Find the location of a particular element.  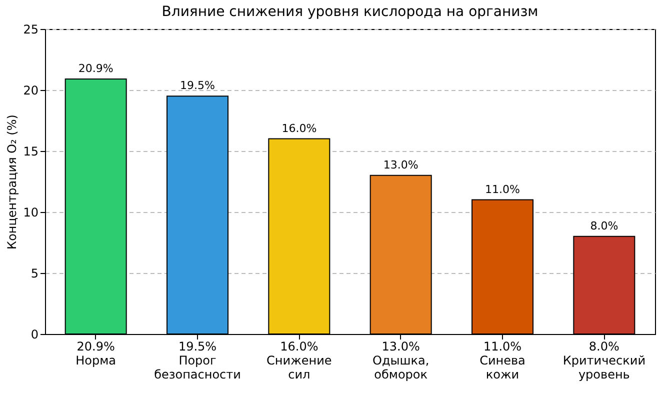

x-tick-label: 8.0% Критический уровень is located at coordinates (604, 361).